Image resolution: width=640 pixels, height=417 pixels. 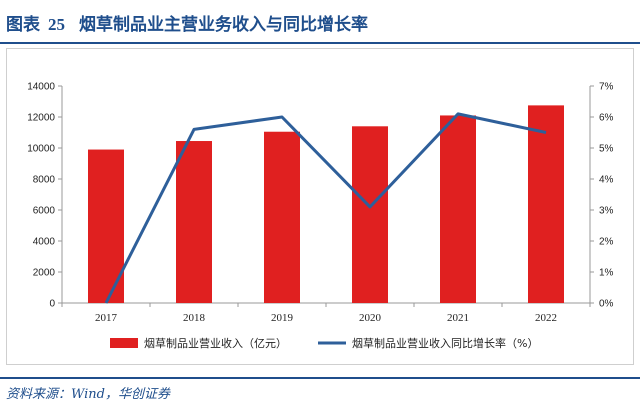 I want to click on figure-title: 图表 25 烟草制品业主营业务收入与同比增长率, so click(x=187, y=22).